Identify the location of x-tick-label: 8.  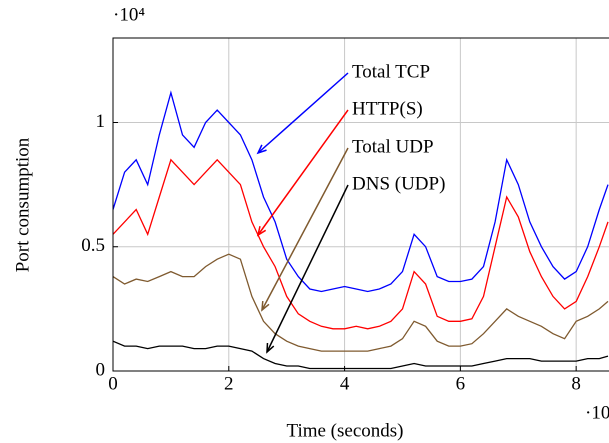
(576, 383).